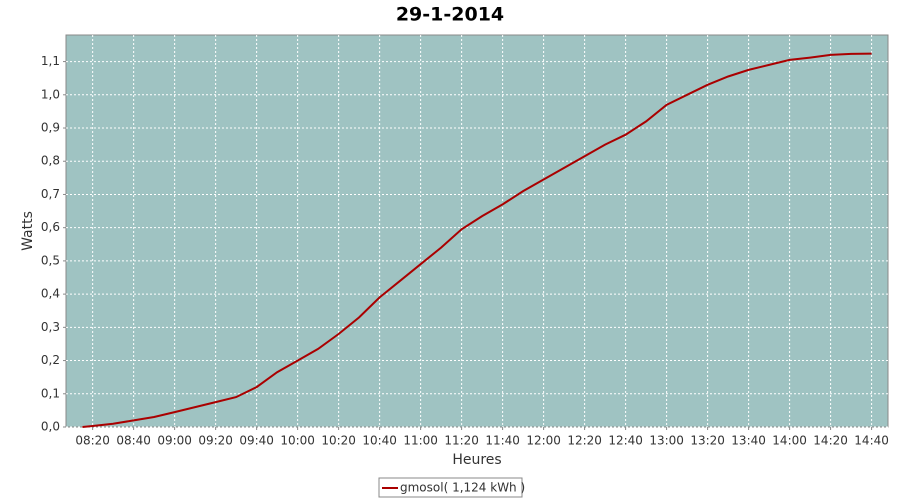 Image resolution: width=900 pixels, height=500 pixels. I want to click on x-tick-label: 10:00, so click(297, 441).